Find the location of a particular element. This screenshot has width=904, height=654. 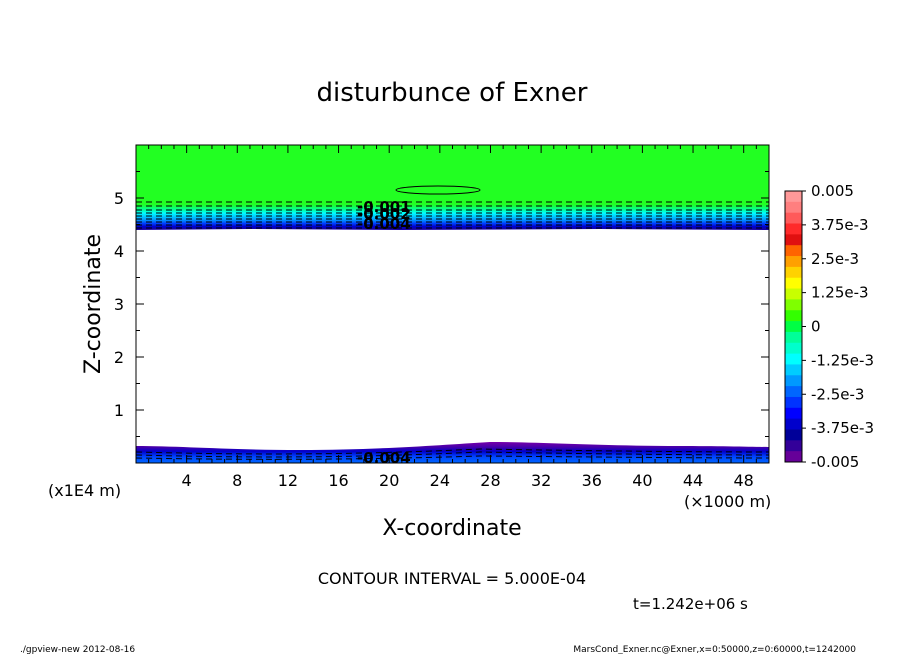

x-tick-label: 8 is located at coordinates (237, 480).